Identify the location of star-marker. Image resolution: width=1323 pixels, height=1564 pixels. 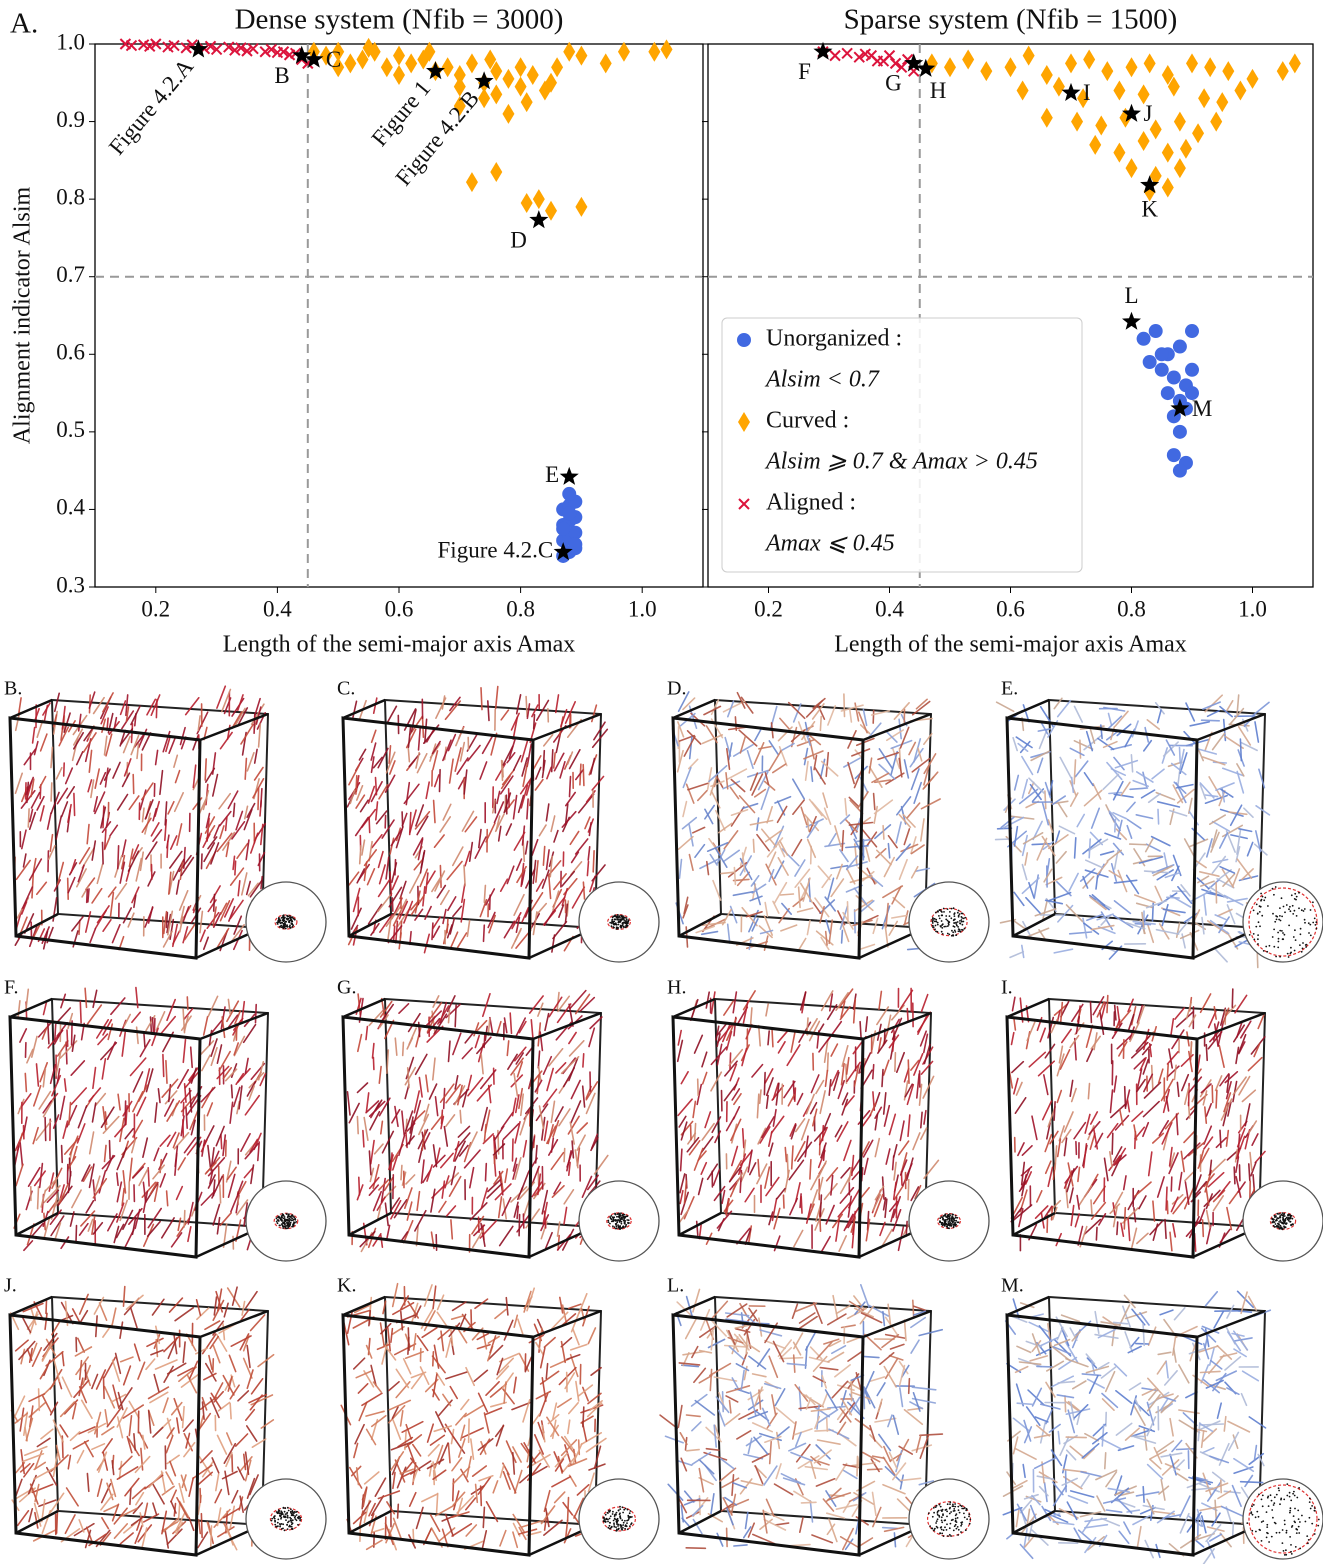
(435, 70).